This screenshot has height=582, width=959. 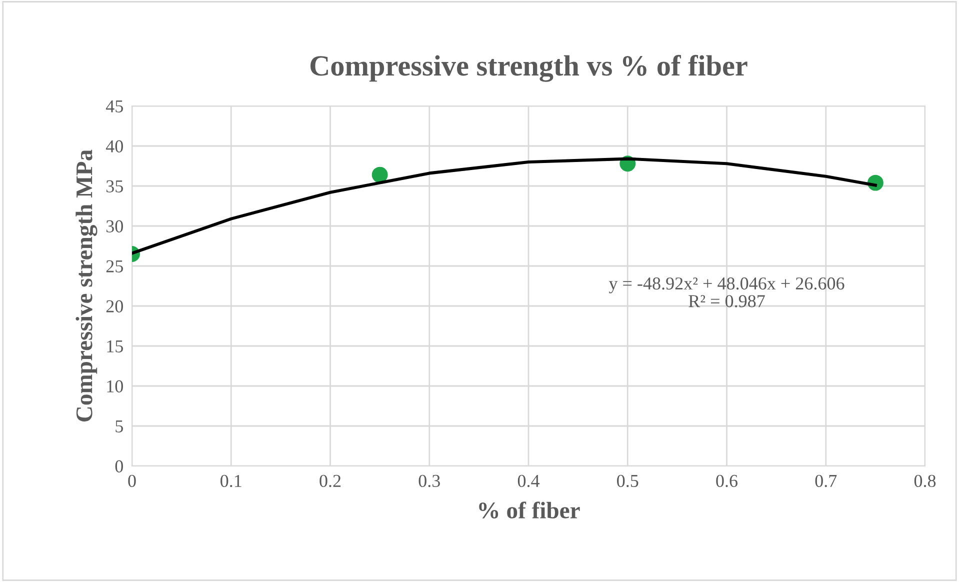 I want to click on y-tick-label: 35, so click(x=114, y=186).